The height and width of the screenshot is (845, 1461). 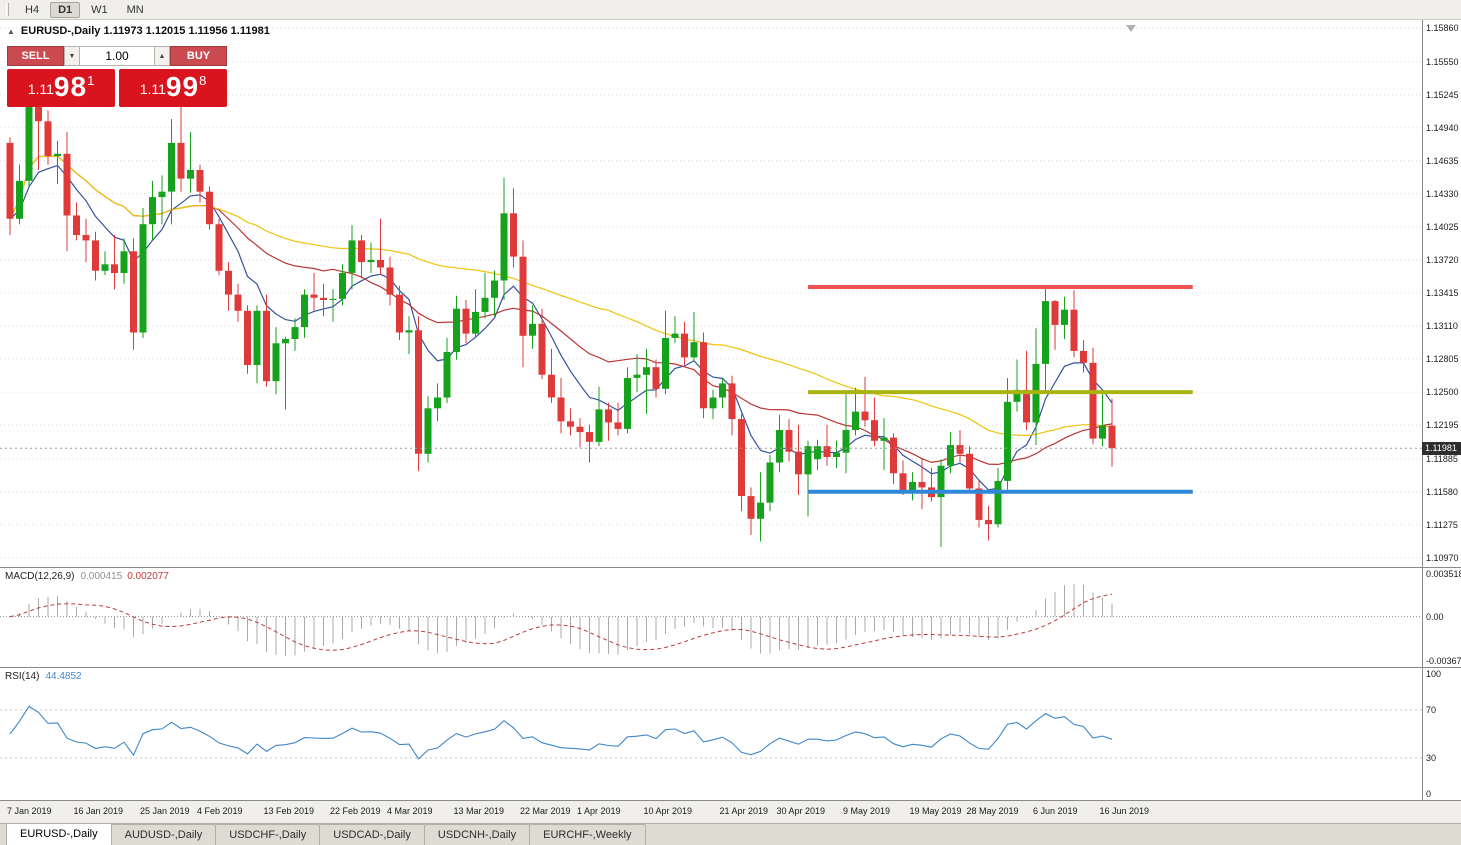 What do you see at coordinates (163, 834) in the screenshot?
I see `chart-tab-audusd-daily: AUDUSD-,Daily` at bounding box center [163, 834].